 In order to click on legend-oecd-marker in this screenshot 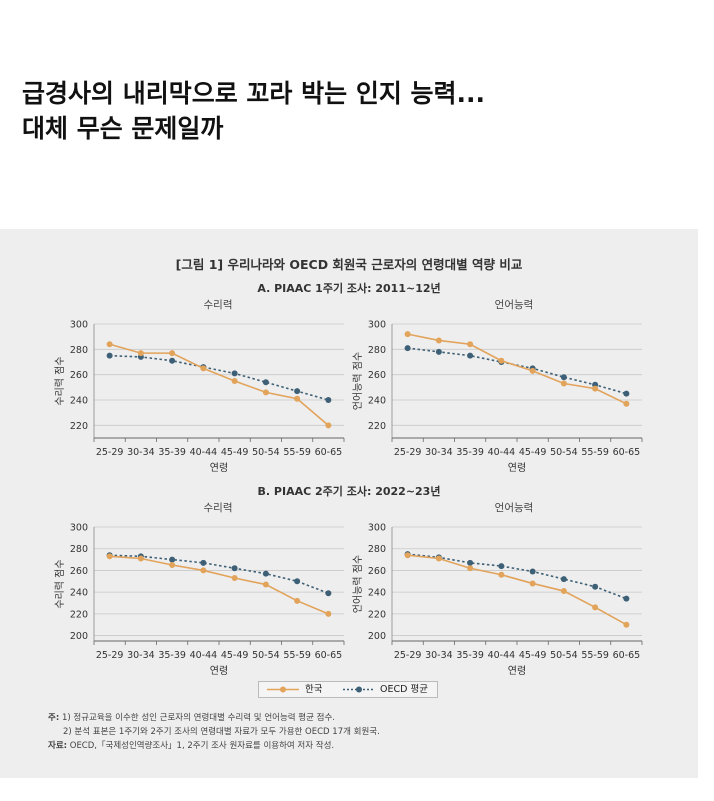, I will do `click(359, 689)`.